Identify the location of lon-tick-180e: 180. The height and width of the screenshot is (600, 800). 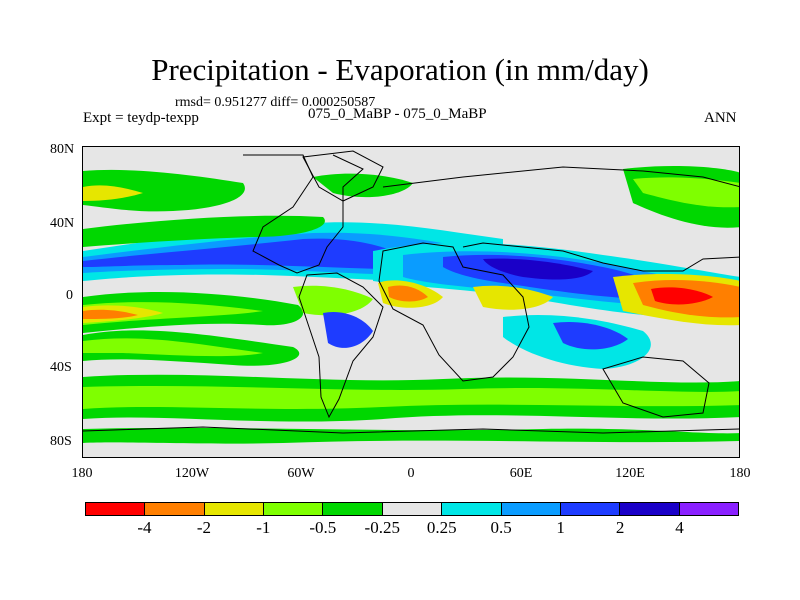
(740, 473).